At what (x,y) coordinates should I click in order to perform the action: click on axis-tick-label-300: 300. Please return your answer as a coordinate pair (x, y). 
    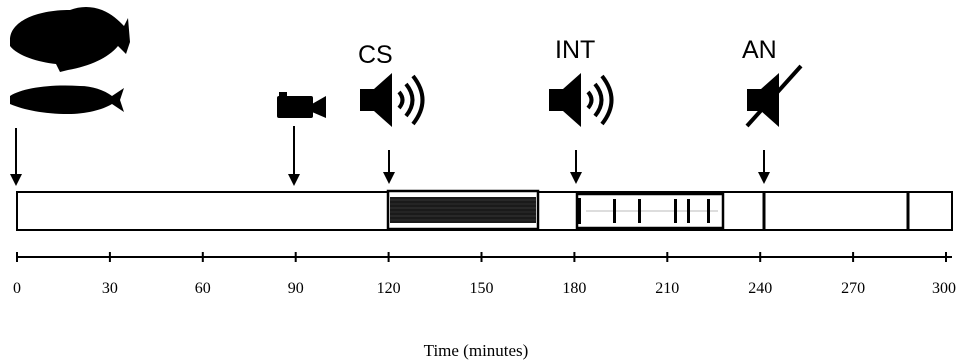
    Looking at the image, I should click on (944, 288).